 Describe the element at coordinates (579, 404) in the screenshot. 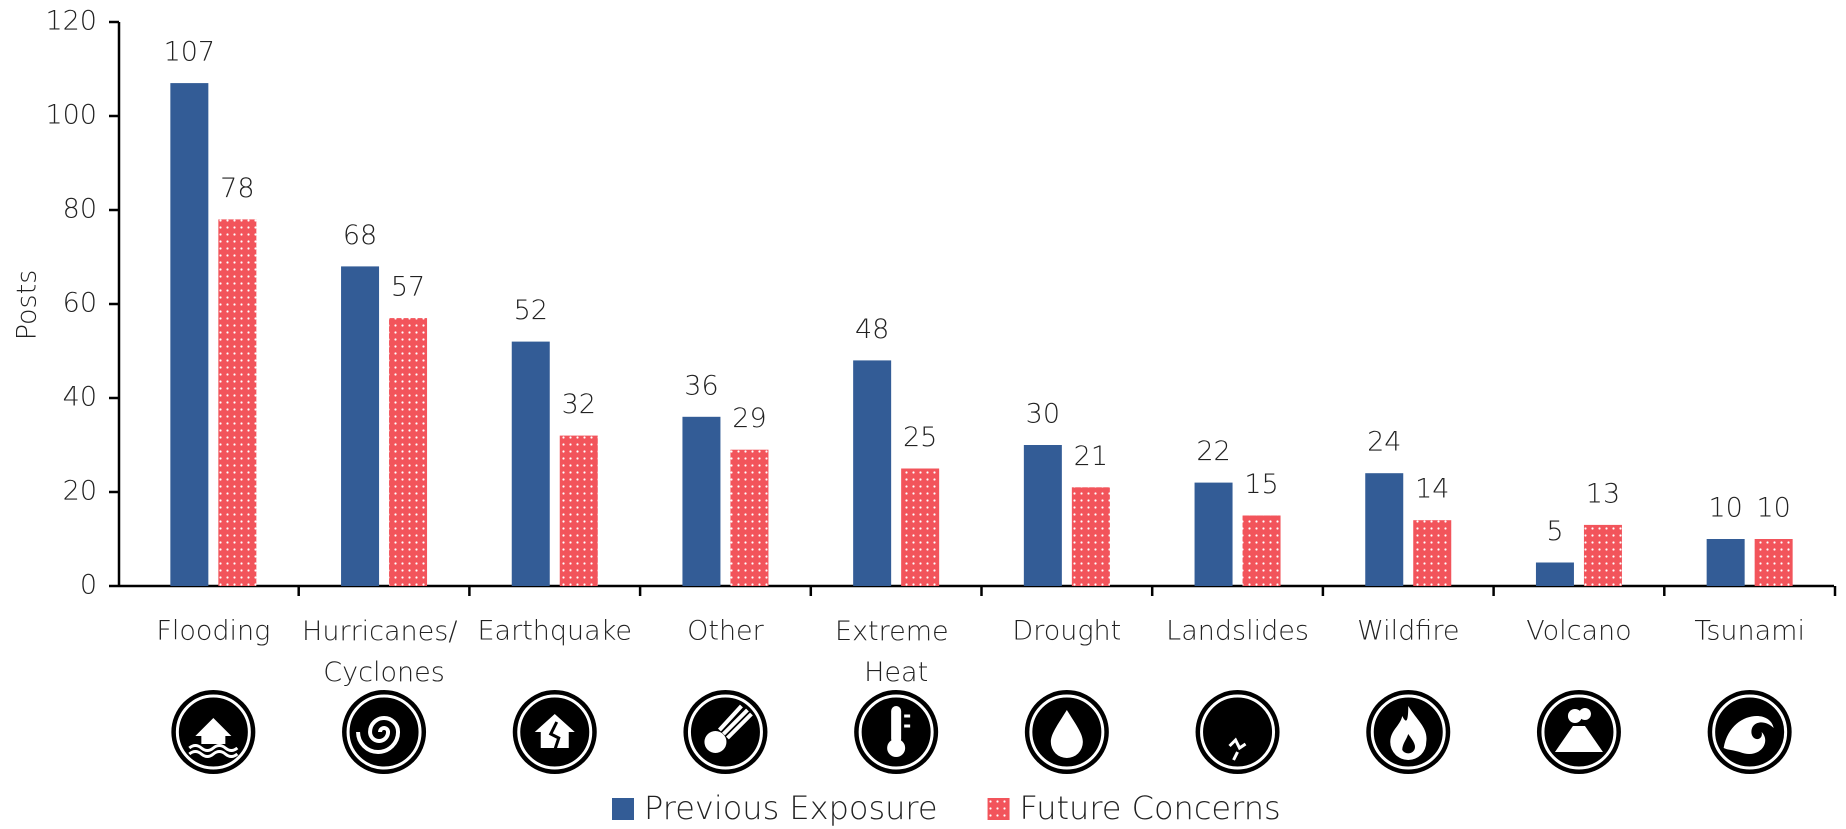

I see `value-label: 32` at that location.